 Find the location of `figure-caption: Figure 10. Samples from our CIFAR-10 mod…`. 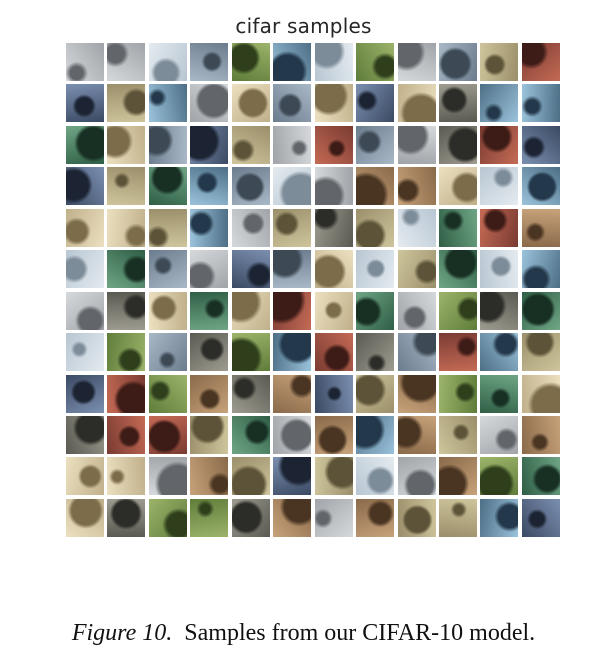

figure-caption: Figure 10. Samples from our CIFAR-10 mod… is located at coordinates (303, 633).